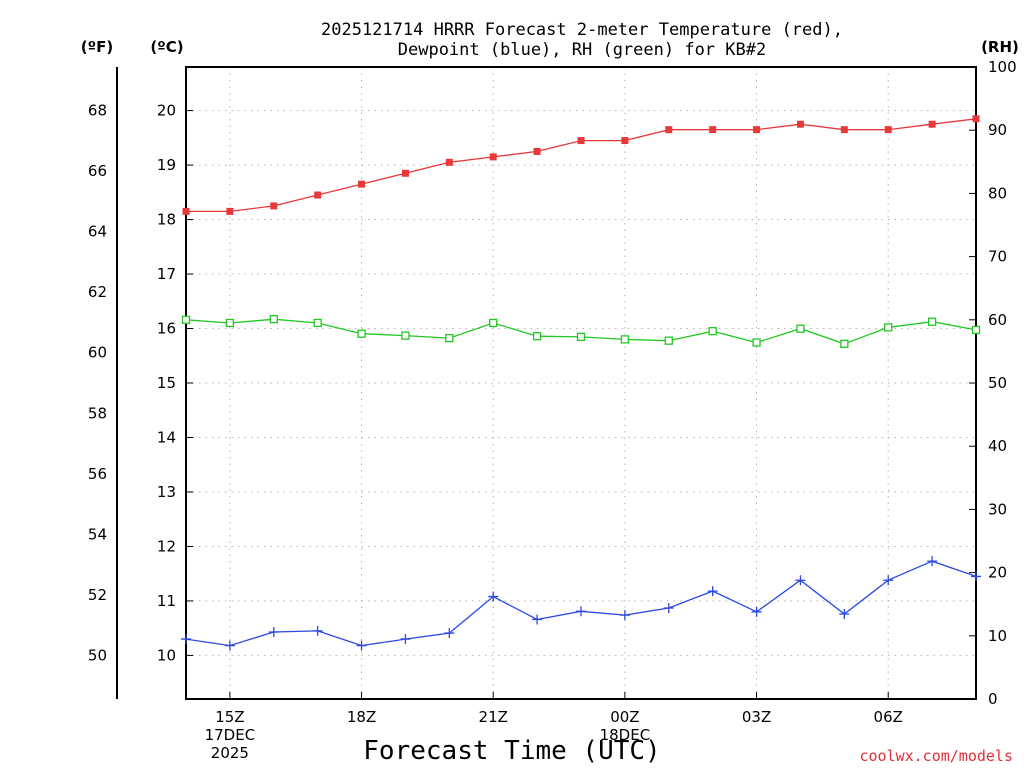 Image resolution: width=1024 pixels, height=768 pixels. What do you see at coordinates (997, 130) in the screenshot?
I see `rh-tick-label: 90` at bounding box center [997, 130].